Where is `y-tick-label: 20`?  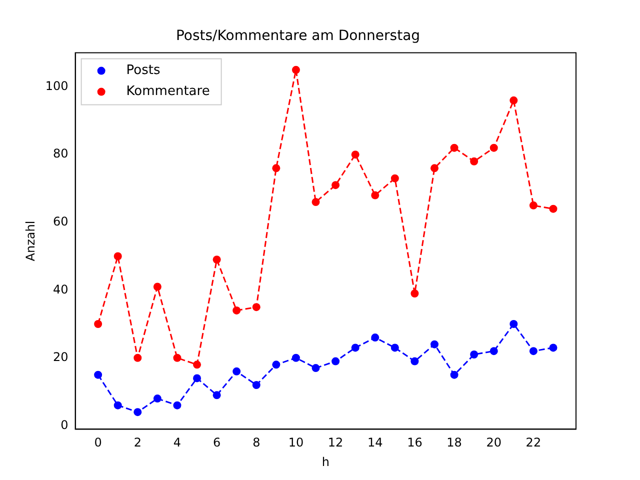 y-tick-label: 20 is located at coordinates (60, 357).